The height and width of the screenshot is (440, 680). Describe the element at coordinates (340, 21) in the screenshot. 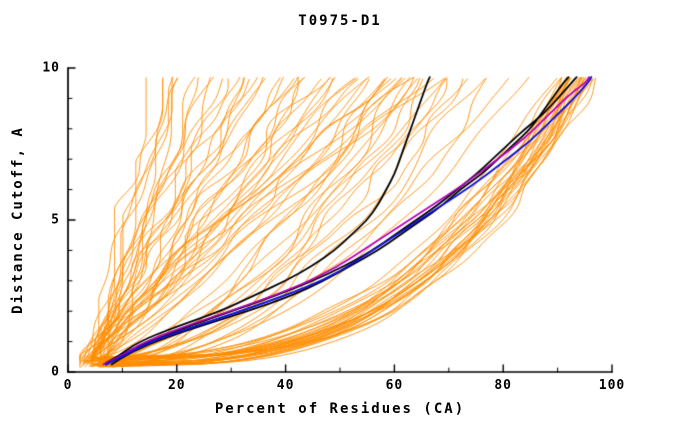

I see `chart-title: T0975-D1` at that location.